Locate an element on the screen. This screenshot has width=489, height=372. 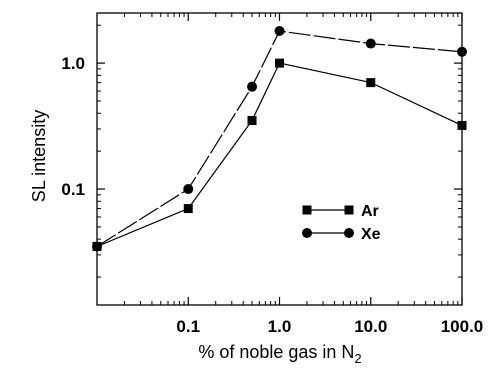
y-tick-label: 0.1 is located at coordinates (73, 189).